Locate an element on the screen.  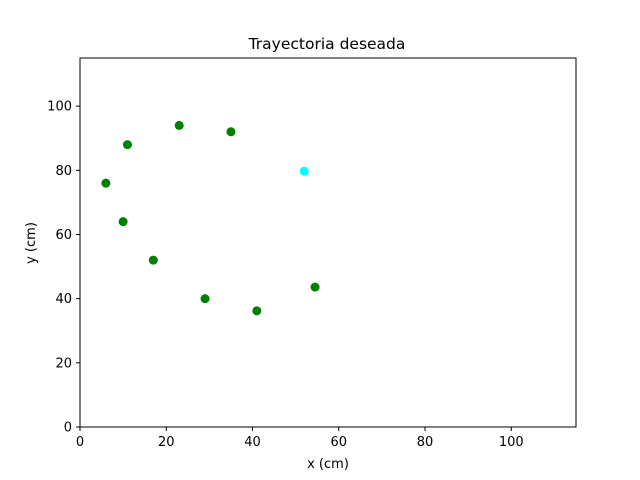
y-tick-label: 80 is located at coordinates (63, 171).